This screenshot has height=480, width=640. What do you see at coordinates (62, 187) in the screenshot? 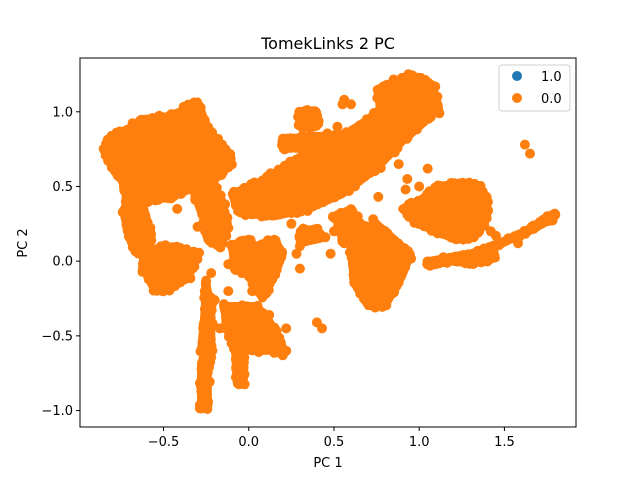
I see `y-tick-label: 0.5` at bounding box center [62, 187].